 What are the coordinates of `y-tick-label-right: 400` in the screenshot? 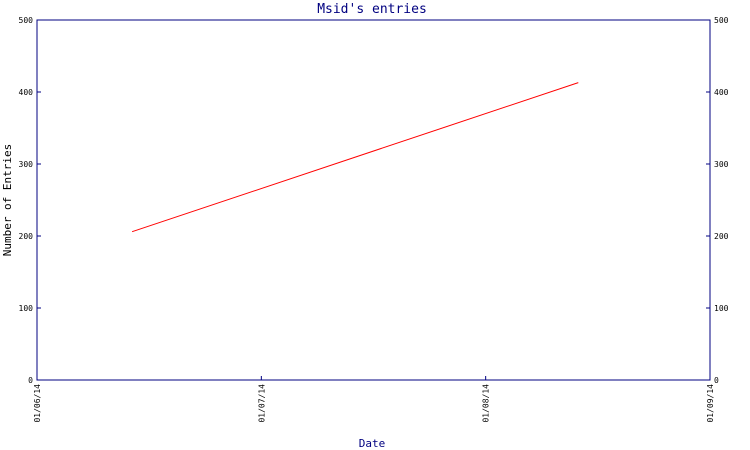 It's located at (721, 92).